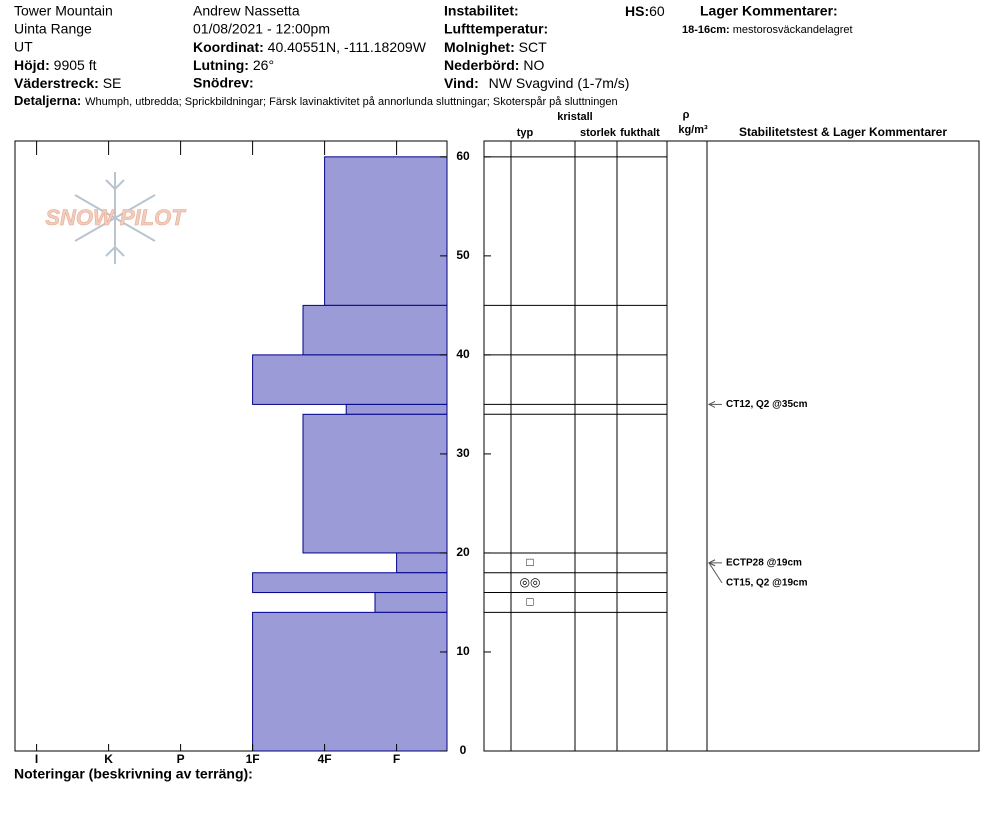 Image resolution: width=994 pixels, height=840 pixels. What do you see at coordinates (657, 11) in the screenshot?
I see `field-value: 60` at bounding box center [657, 11].